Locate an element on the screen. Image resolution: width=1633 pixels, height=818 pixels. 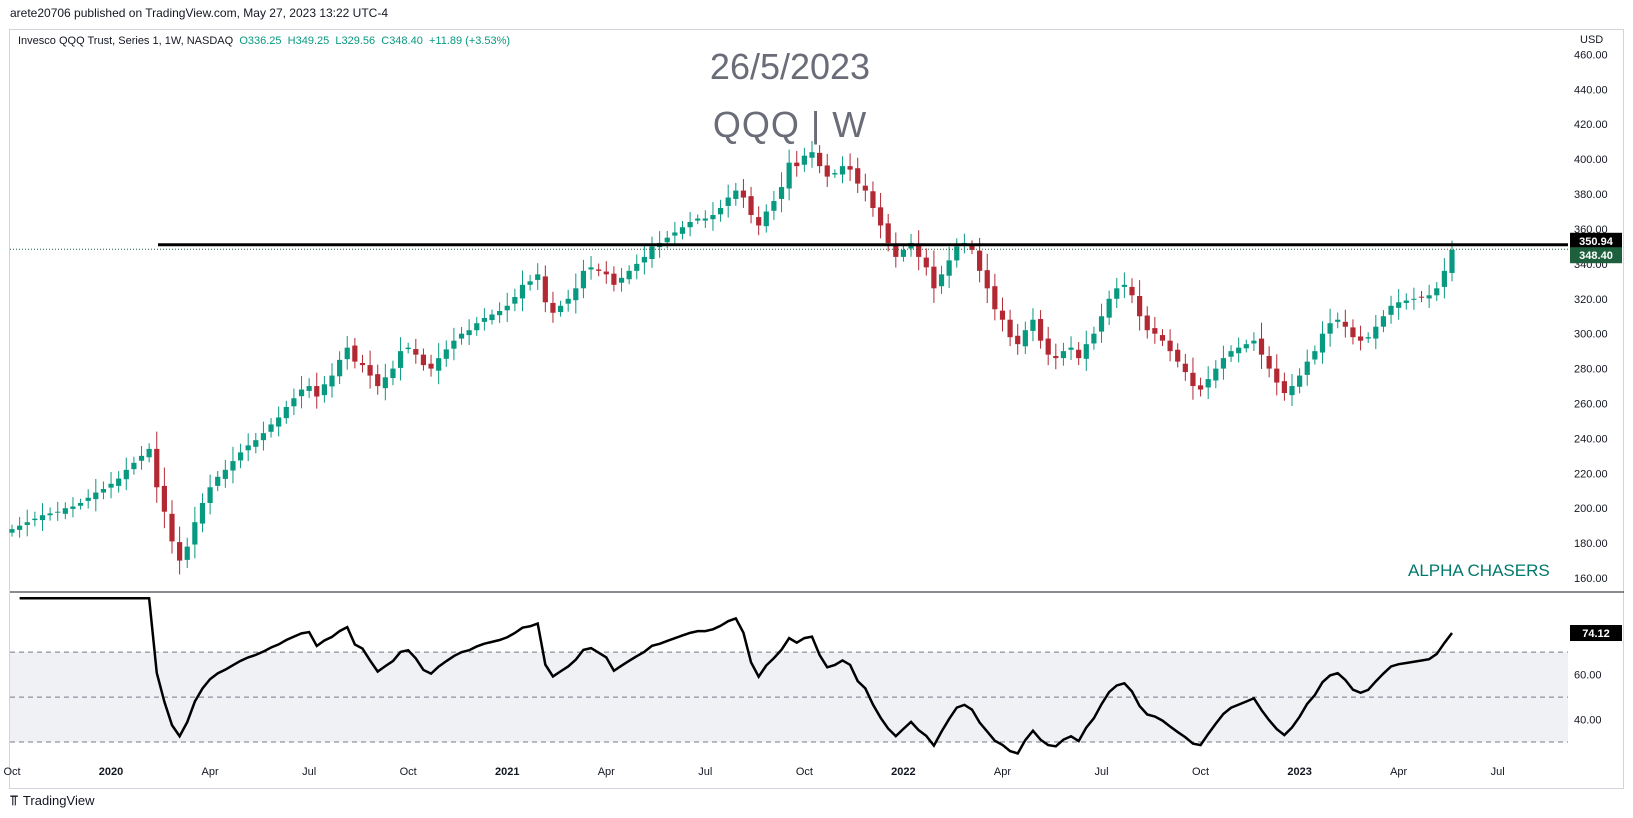
footer-brand: TradingView is located at coordinates (58, 800).